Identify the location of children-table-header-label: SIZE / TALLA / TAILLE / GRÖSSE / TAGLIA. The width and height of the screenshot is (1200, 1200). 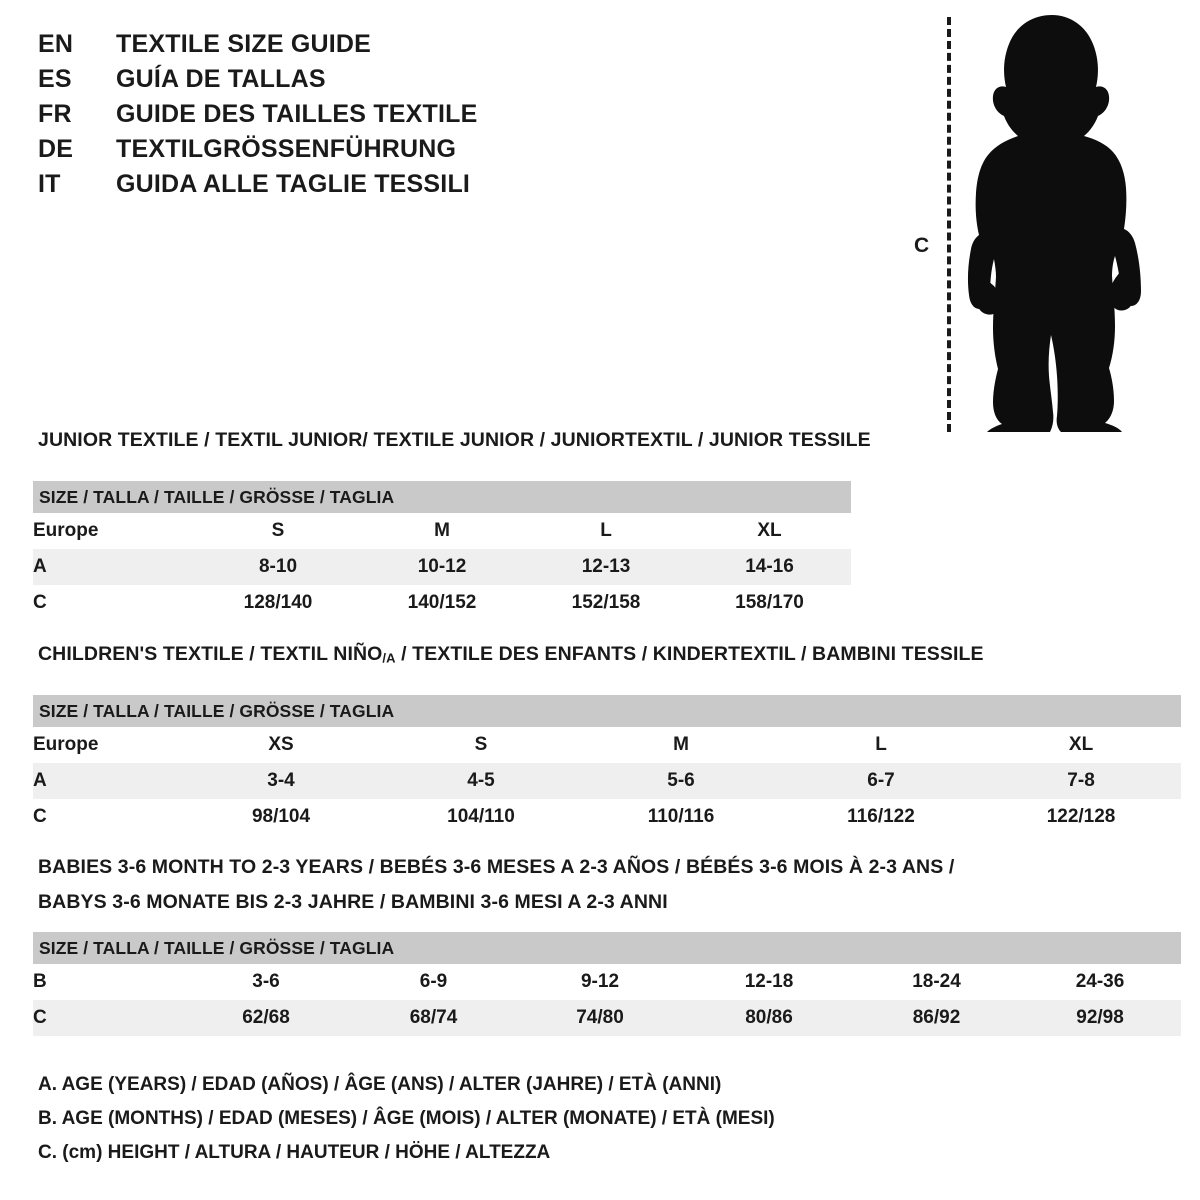
(607, 711).